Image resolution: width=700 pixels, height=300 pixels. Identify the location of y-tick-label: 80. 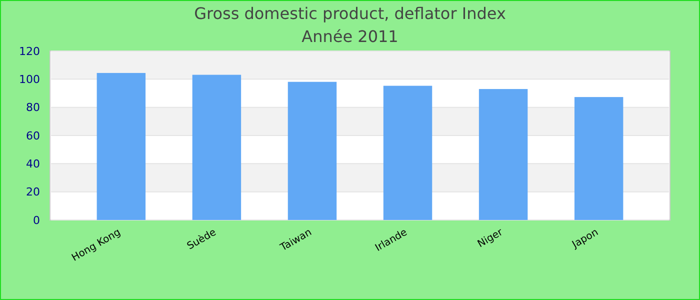
(33, 107).